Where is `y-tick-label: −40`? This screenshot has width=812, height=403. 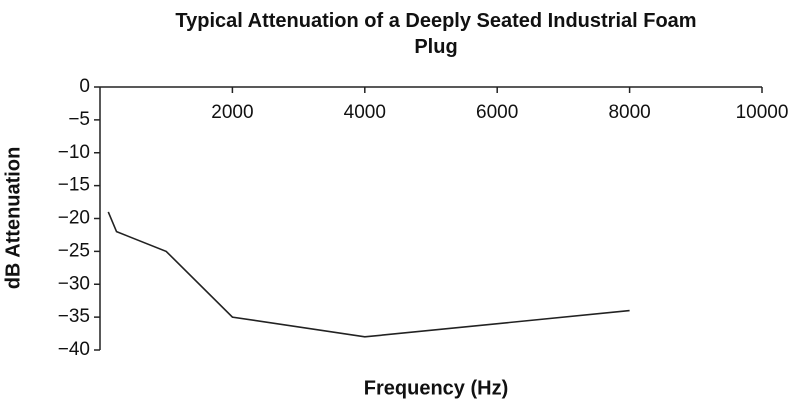
y-tick-label: −40 is located at coordinates (74, 349).